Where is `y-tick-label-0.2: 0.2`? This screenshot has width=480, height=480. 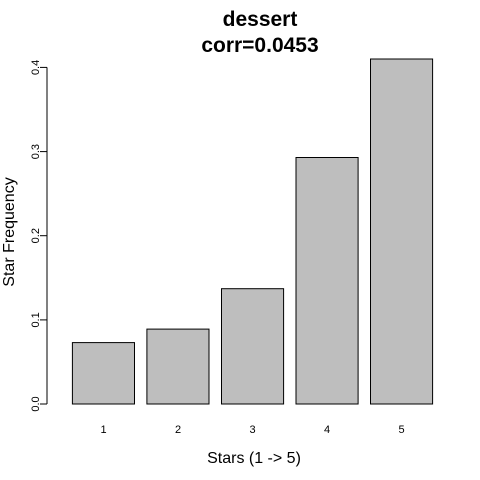 y-tick-label-0.2: 0.2 is located at coordinates (36, 235).